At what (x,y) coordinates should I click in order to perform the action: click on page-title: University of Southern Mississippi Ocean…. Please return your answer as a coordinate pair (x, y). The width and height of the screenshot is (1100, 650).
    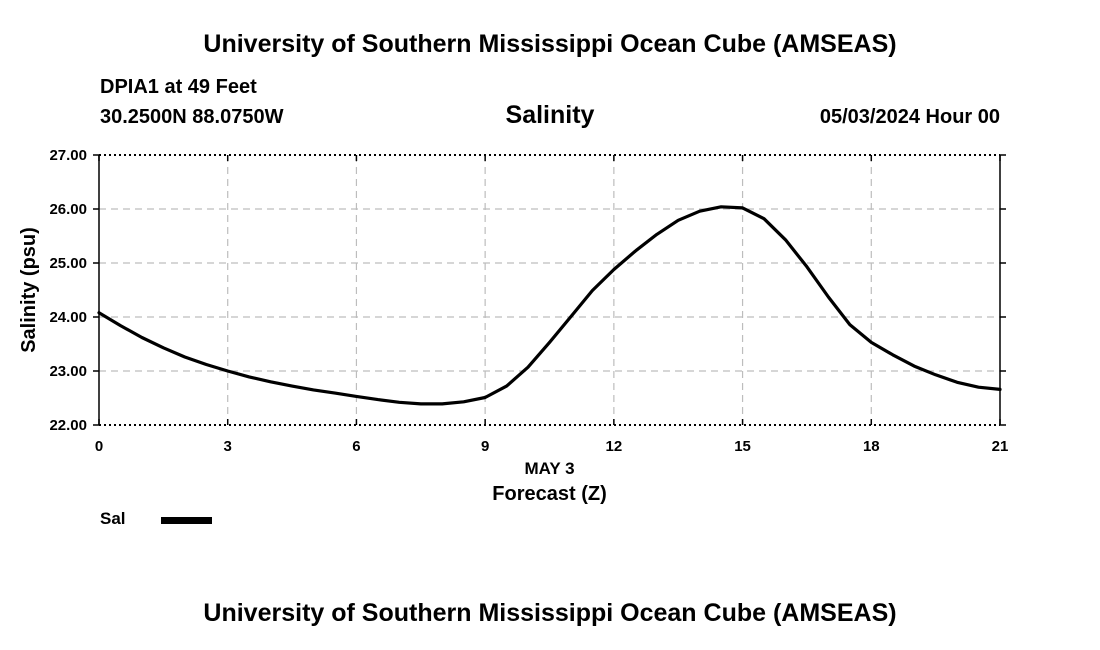
    Looking at the image, I should click on (550, 44).